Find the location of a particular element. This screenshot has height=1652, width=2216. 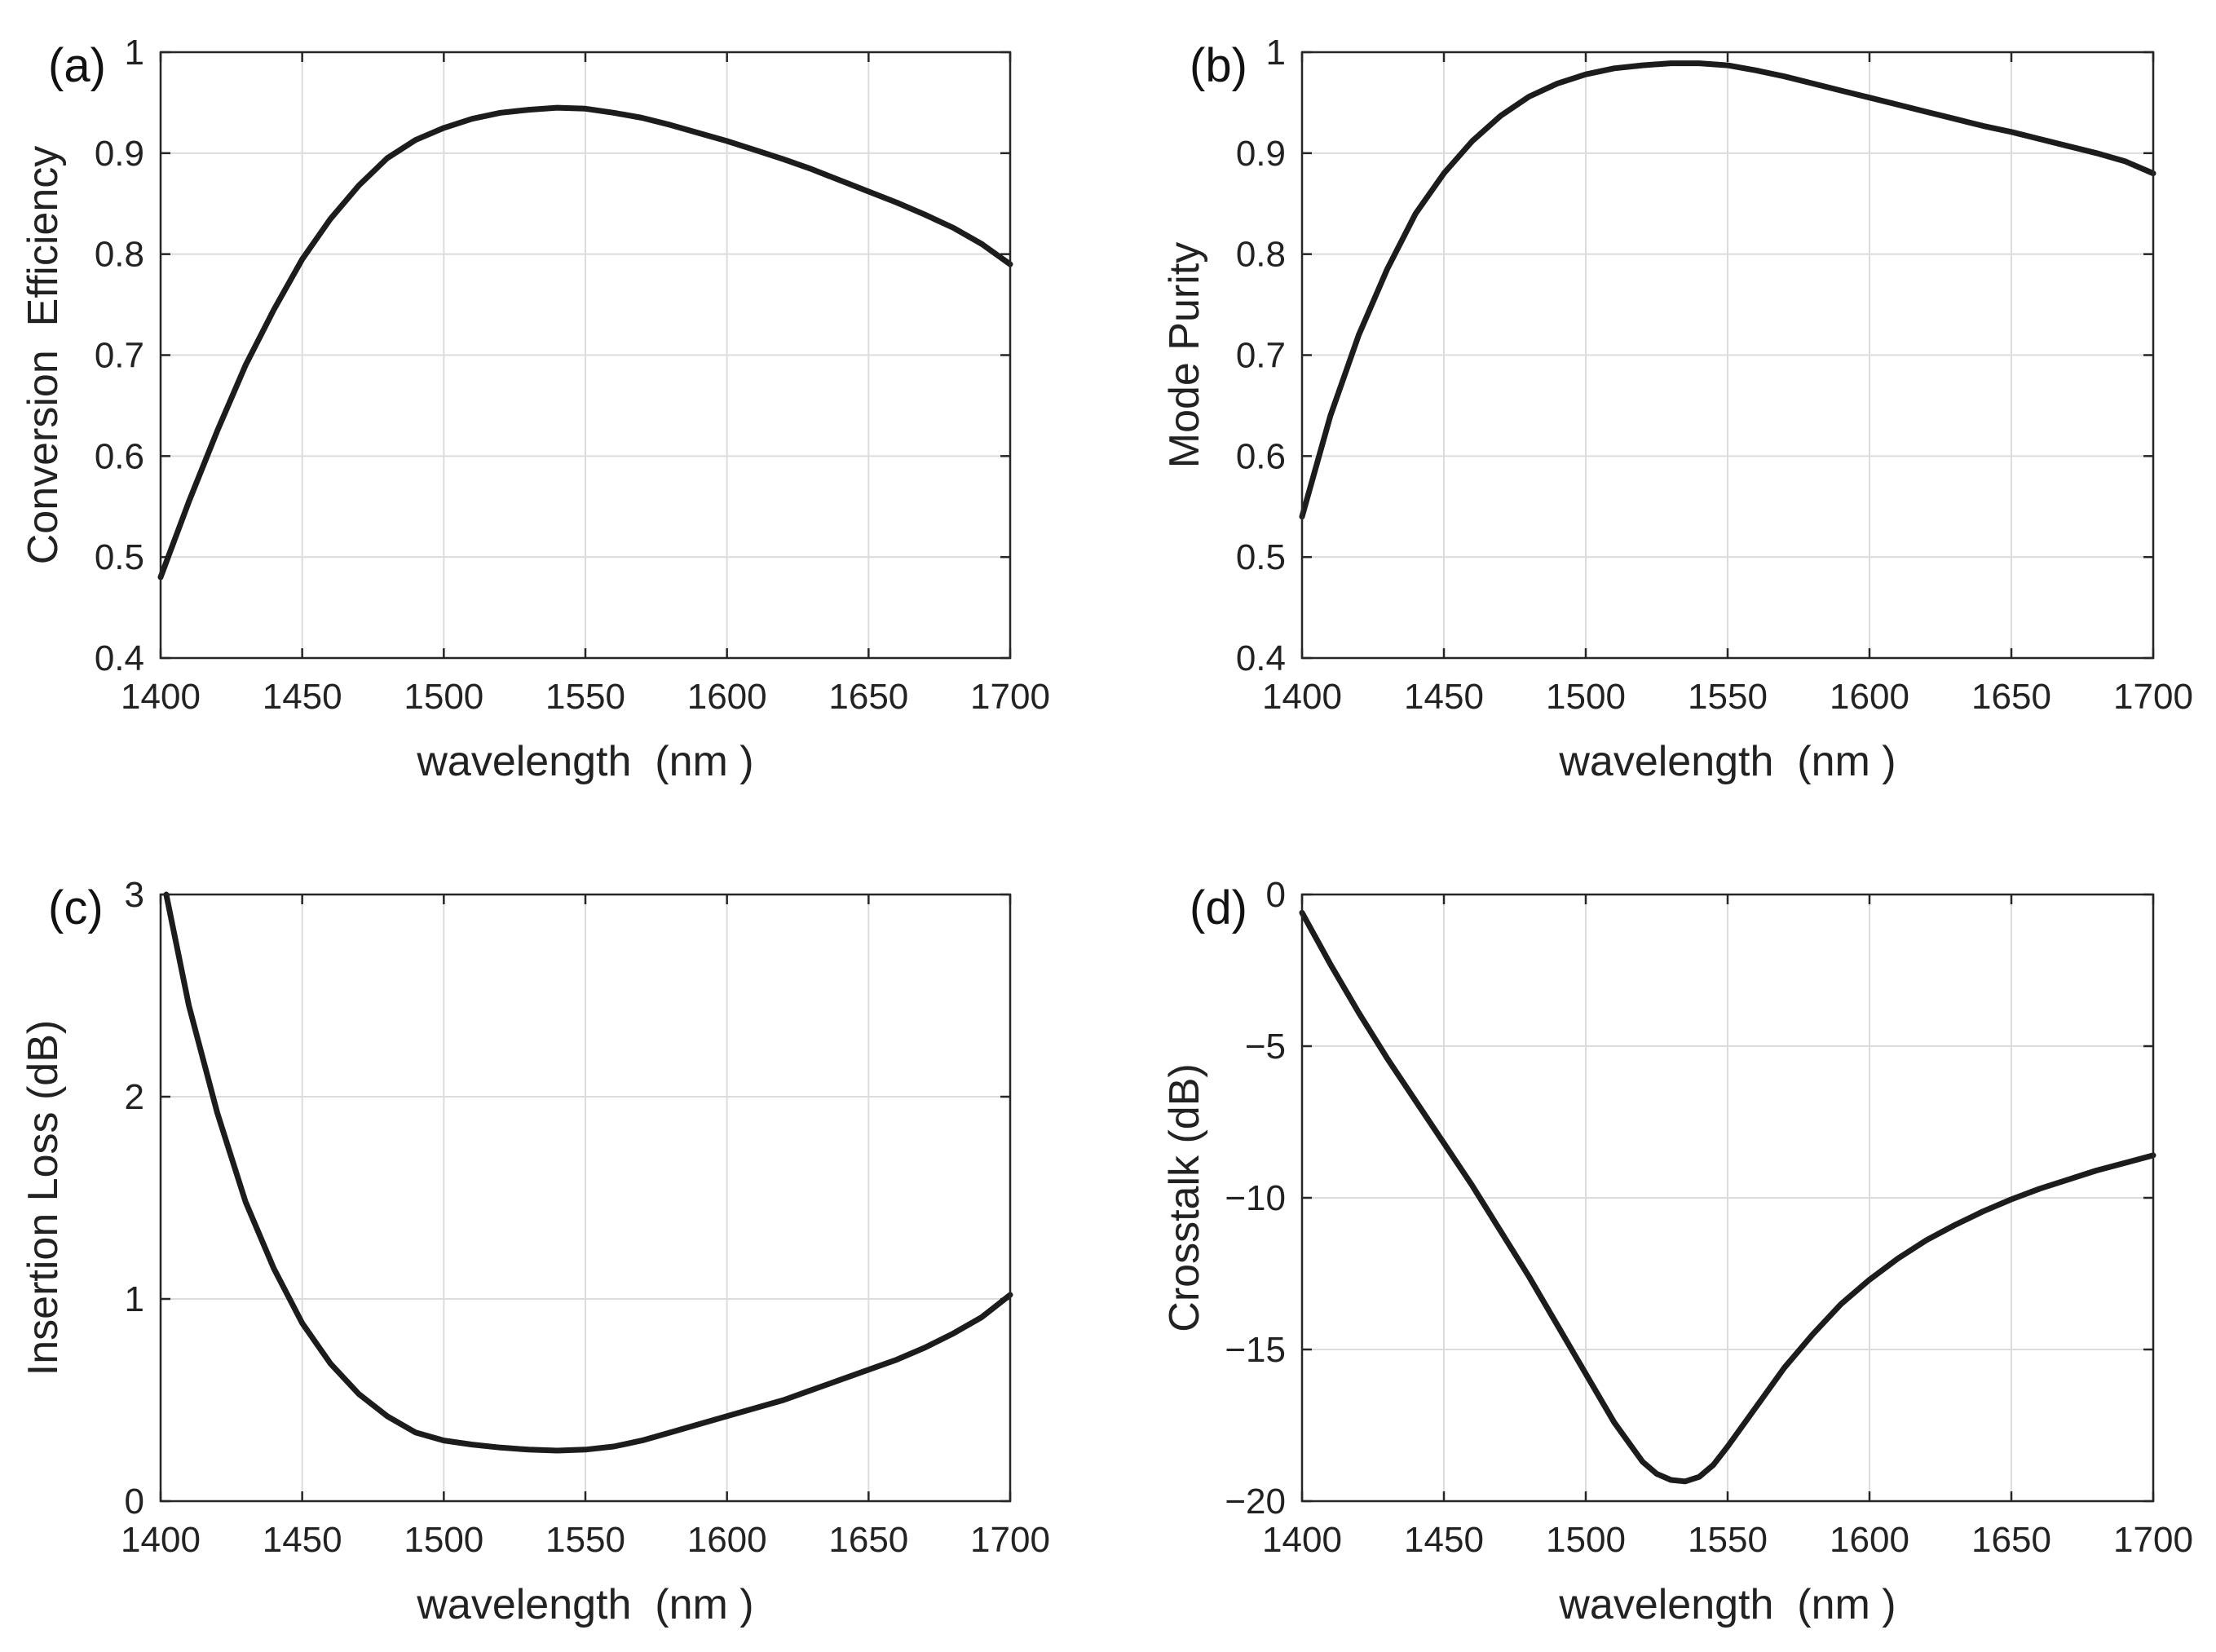

y-axis-label: Mode Purity is located at coordinates (1184, 355).